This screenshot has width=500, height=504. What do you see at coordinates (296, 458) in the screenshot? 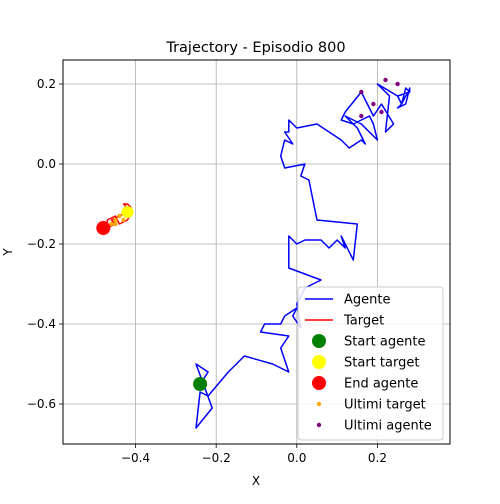
I see `x-tick-label: 0.0` at bounding box center [296, 458].